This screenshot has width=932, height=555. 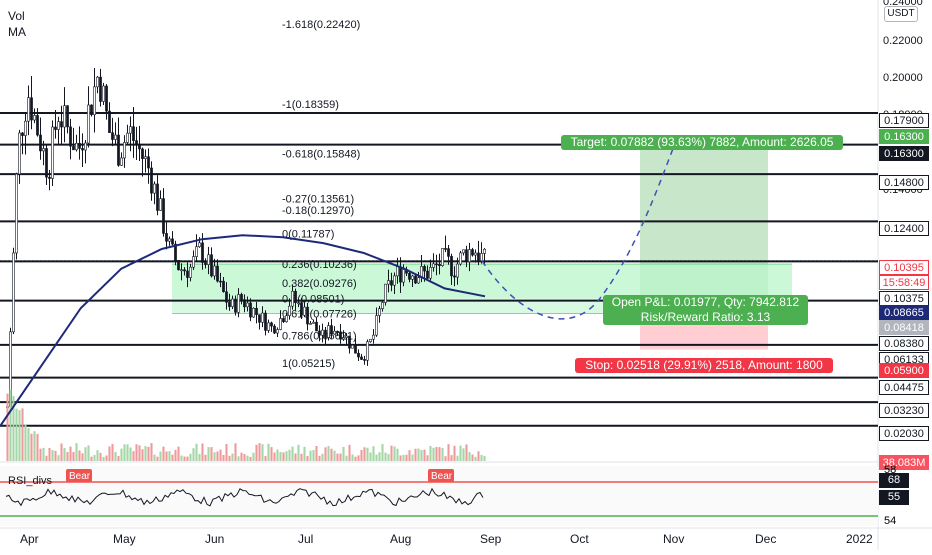 What do you see at coordinates (673, 539) in the screenshot?
I see `time-axis-label: Nov` at bounding box center [673, 539].